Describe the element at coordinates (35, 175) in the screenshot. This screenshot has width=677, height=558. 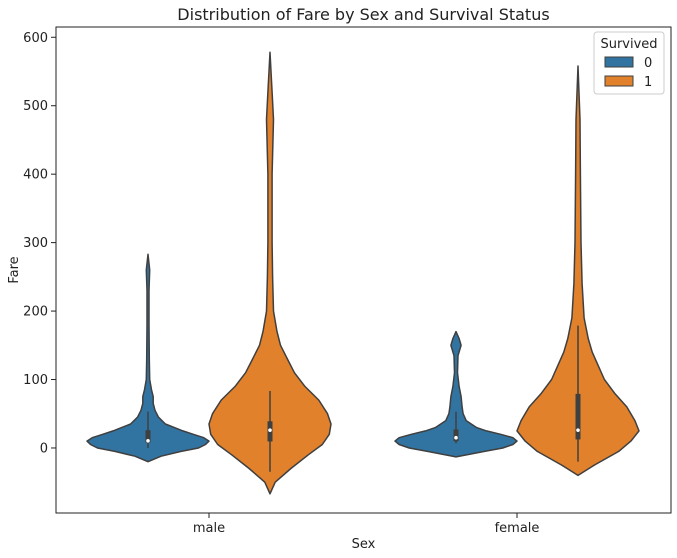
I see `y-tick-label: 400` at that location.